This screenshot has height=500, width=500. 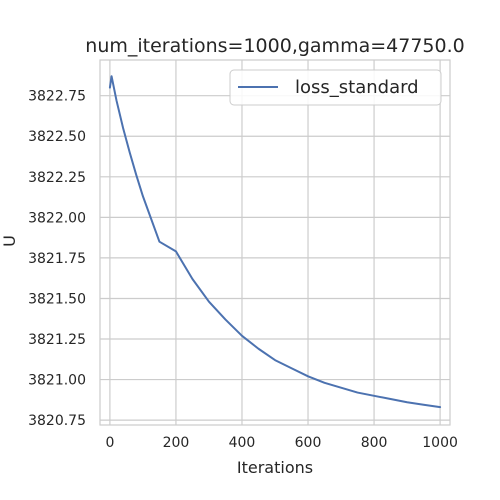 What do you see at coordinates (109, 443) in the screenshot?
I see `x-tick-label: 0` at bounding box center [109, 443].